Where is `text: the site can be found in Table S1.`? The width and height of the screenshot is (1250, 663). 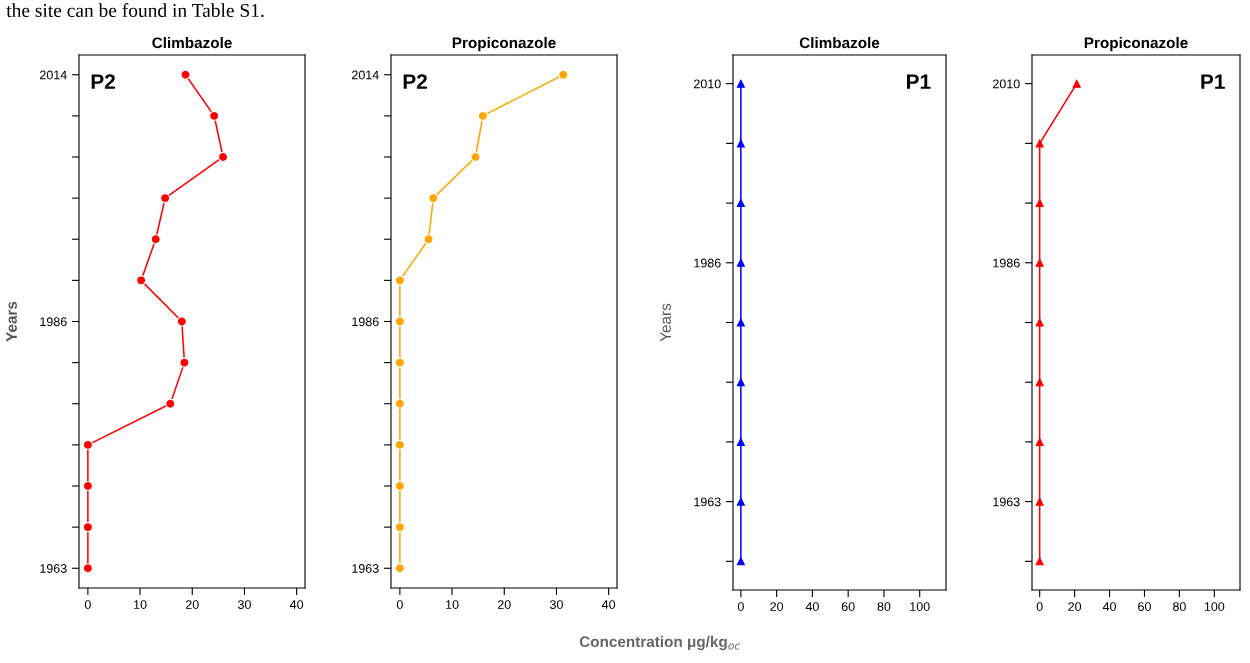
text: the site can be found in Table S1. is located at coordinates (135, 10).